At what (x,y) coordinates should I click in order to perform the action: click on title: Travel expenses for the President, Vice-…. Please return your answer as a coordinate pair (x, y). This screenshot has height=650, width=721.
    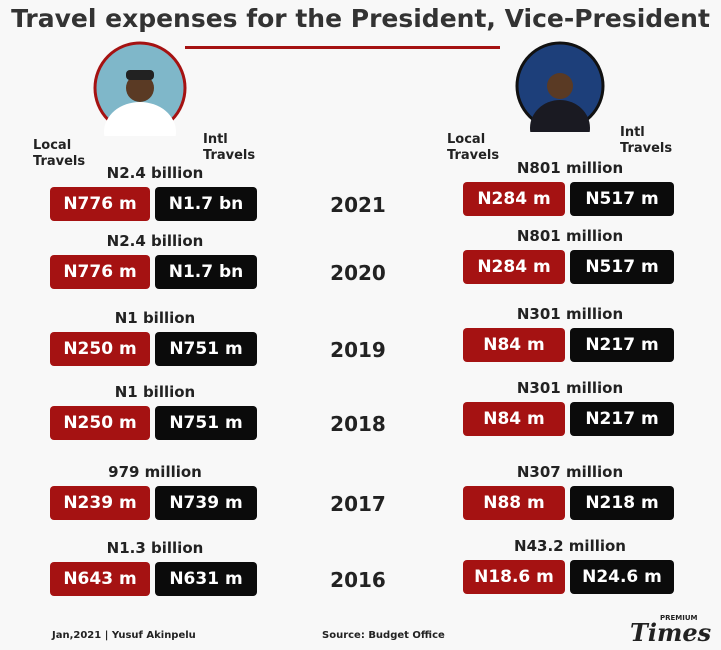
    Looking at the image, I should click on (360, 18).